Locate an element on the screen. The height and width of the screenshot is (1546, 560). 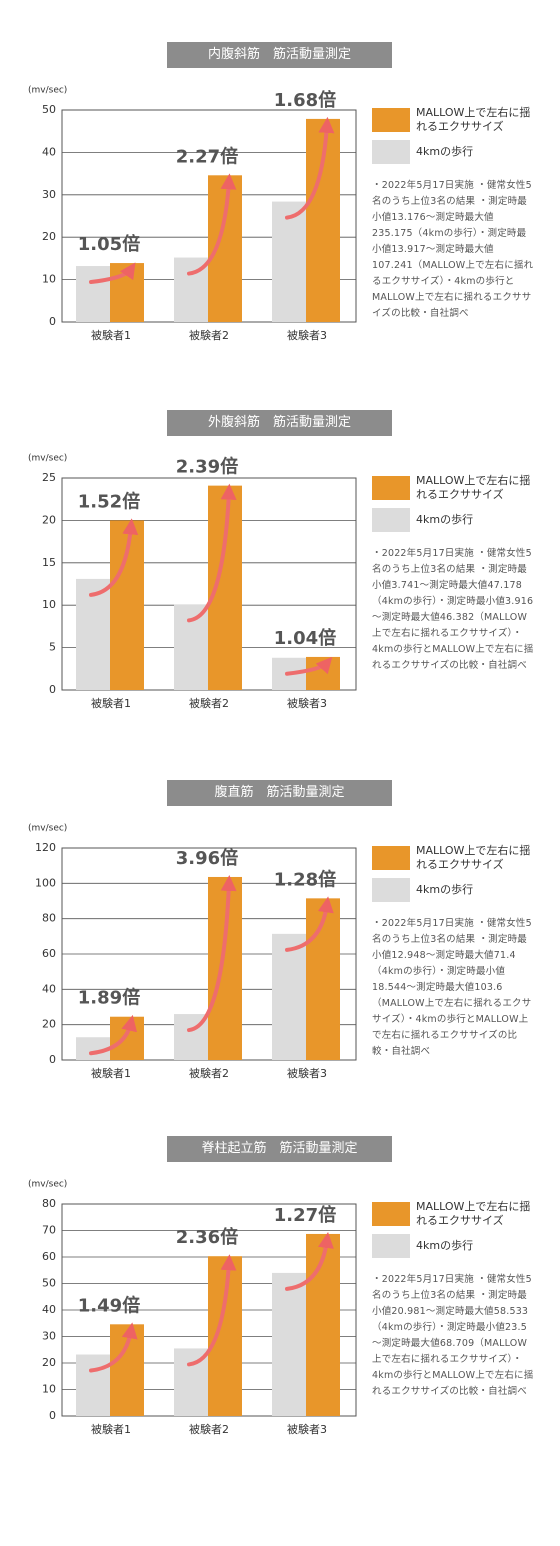
y-tick-label: 30 is located at coordinates (49, 194).